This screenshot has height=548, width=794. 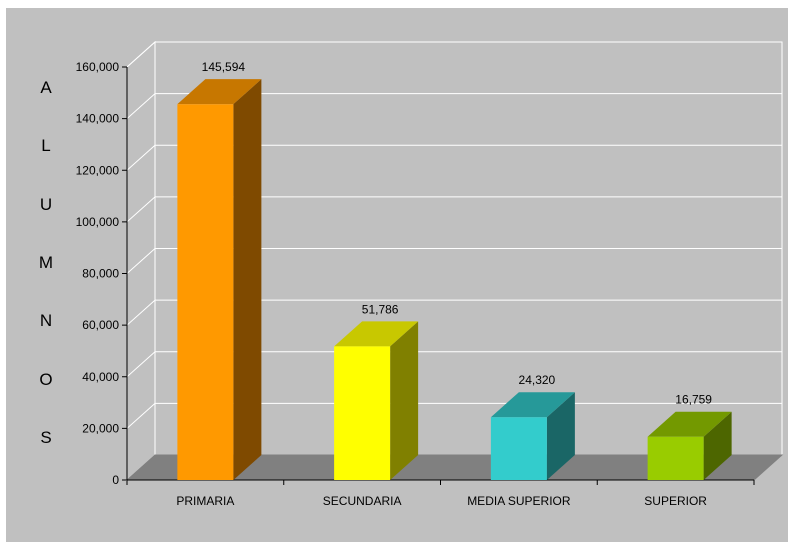 I want to click on y-tick-label: 100,000, so click(x=98, y=222).